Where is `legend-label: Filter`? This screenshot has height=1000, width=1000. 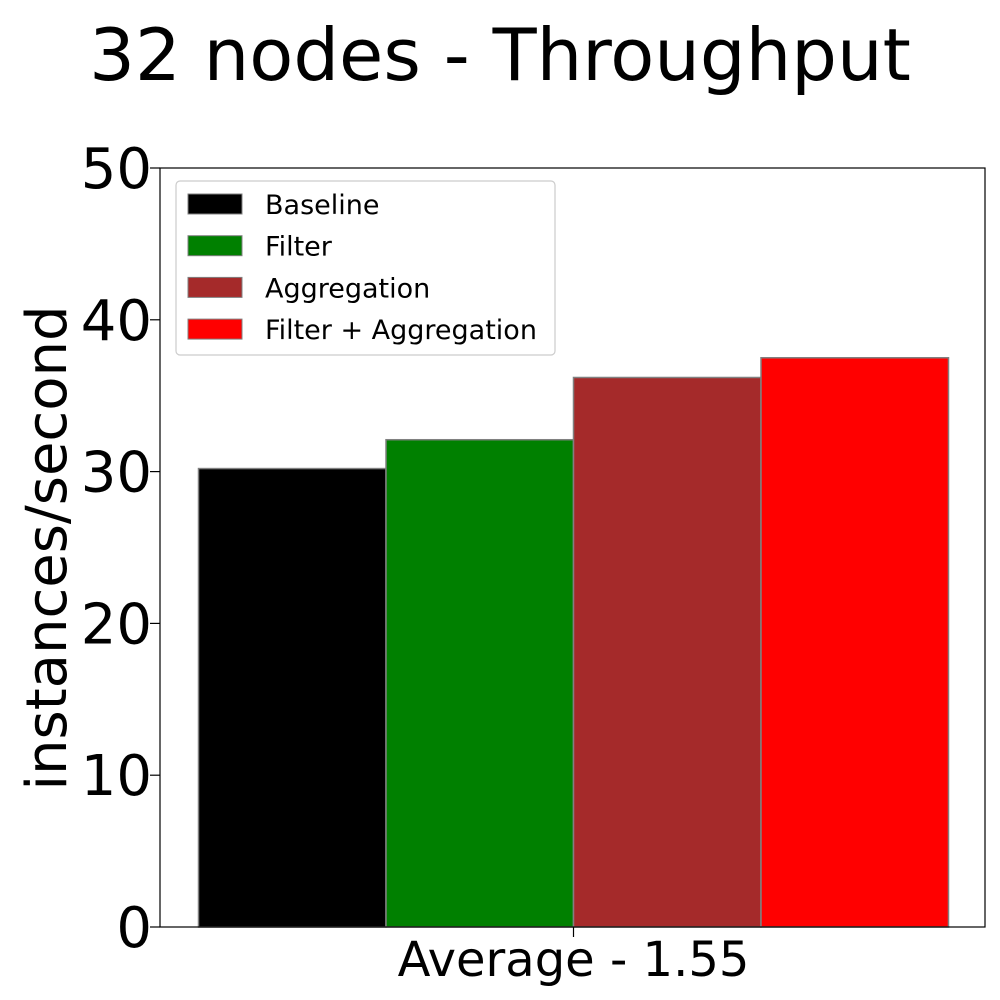
legend-label: Filter is located at coordinates (299, 247).